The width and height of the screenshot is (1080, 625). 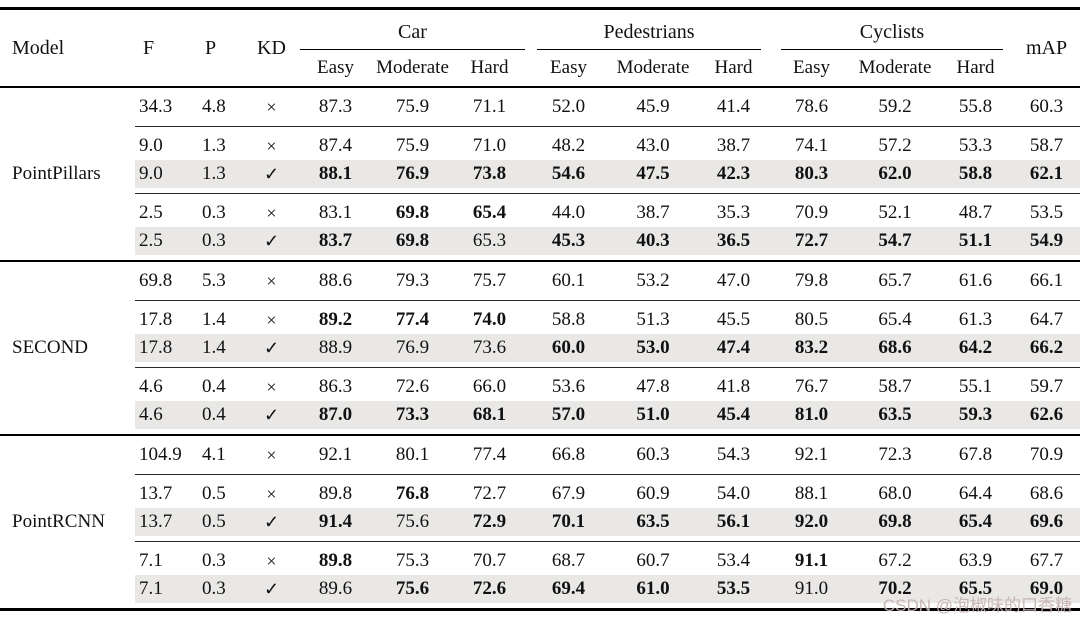 I want to click on cell-flops: 17.8, so click(x=156, y=319).